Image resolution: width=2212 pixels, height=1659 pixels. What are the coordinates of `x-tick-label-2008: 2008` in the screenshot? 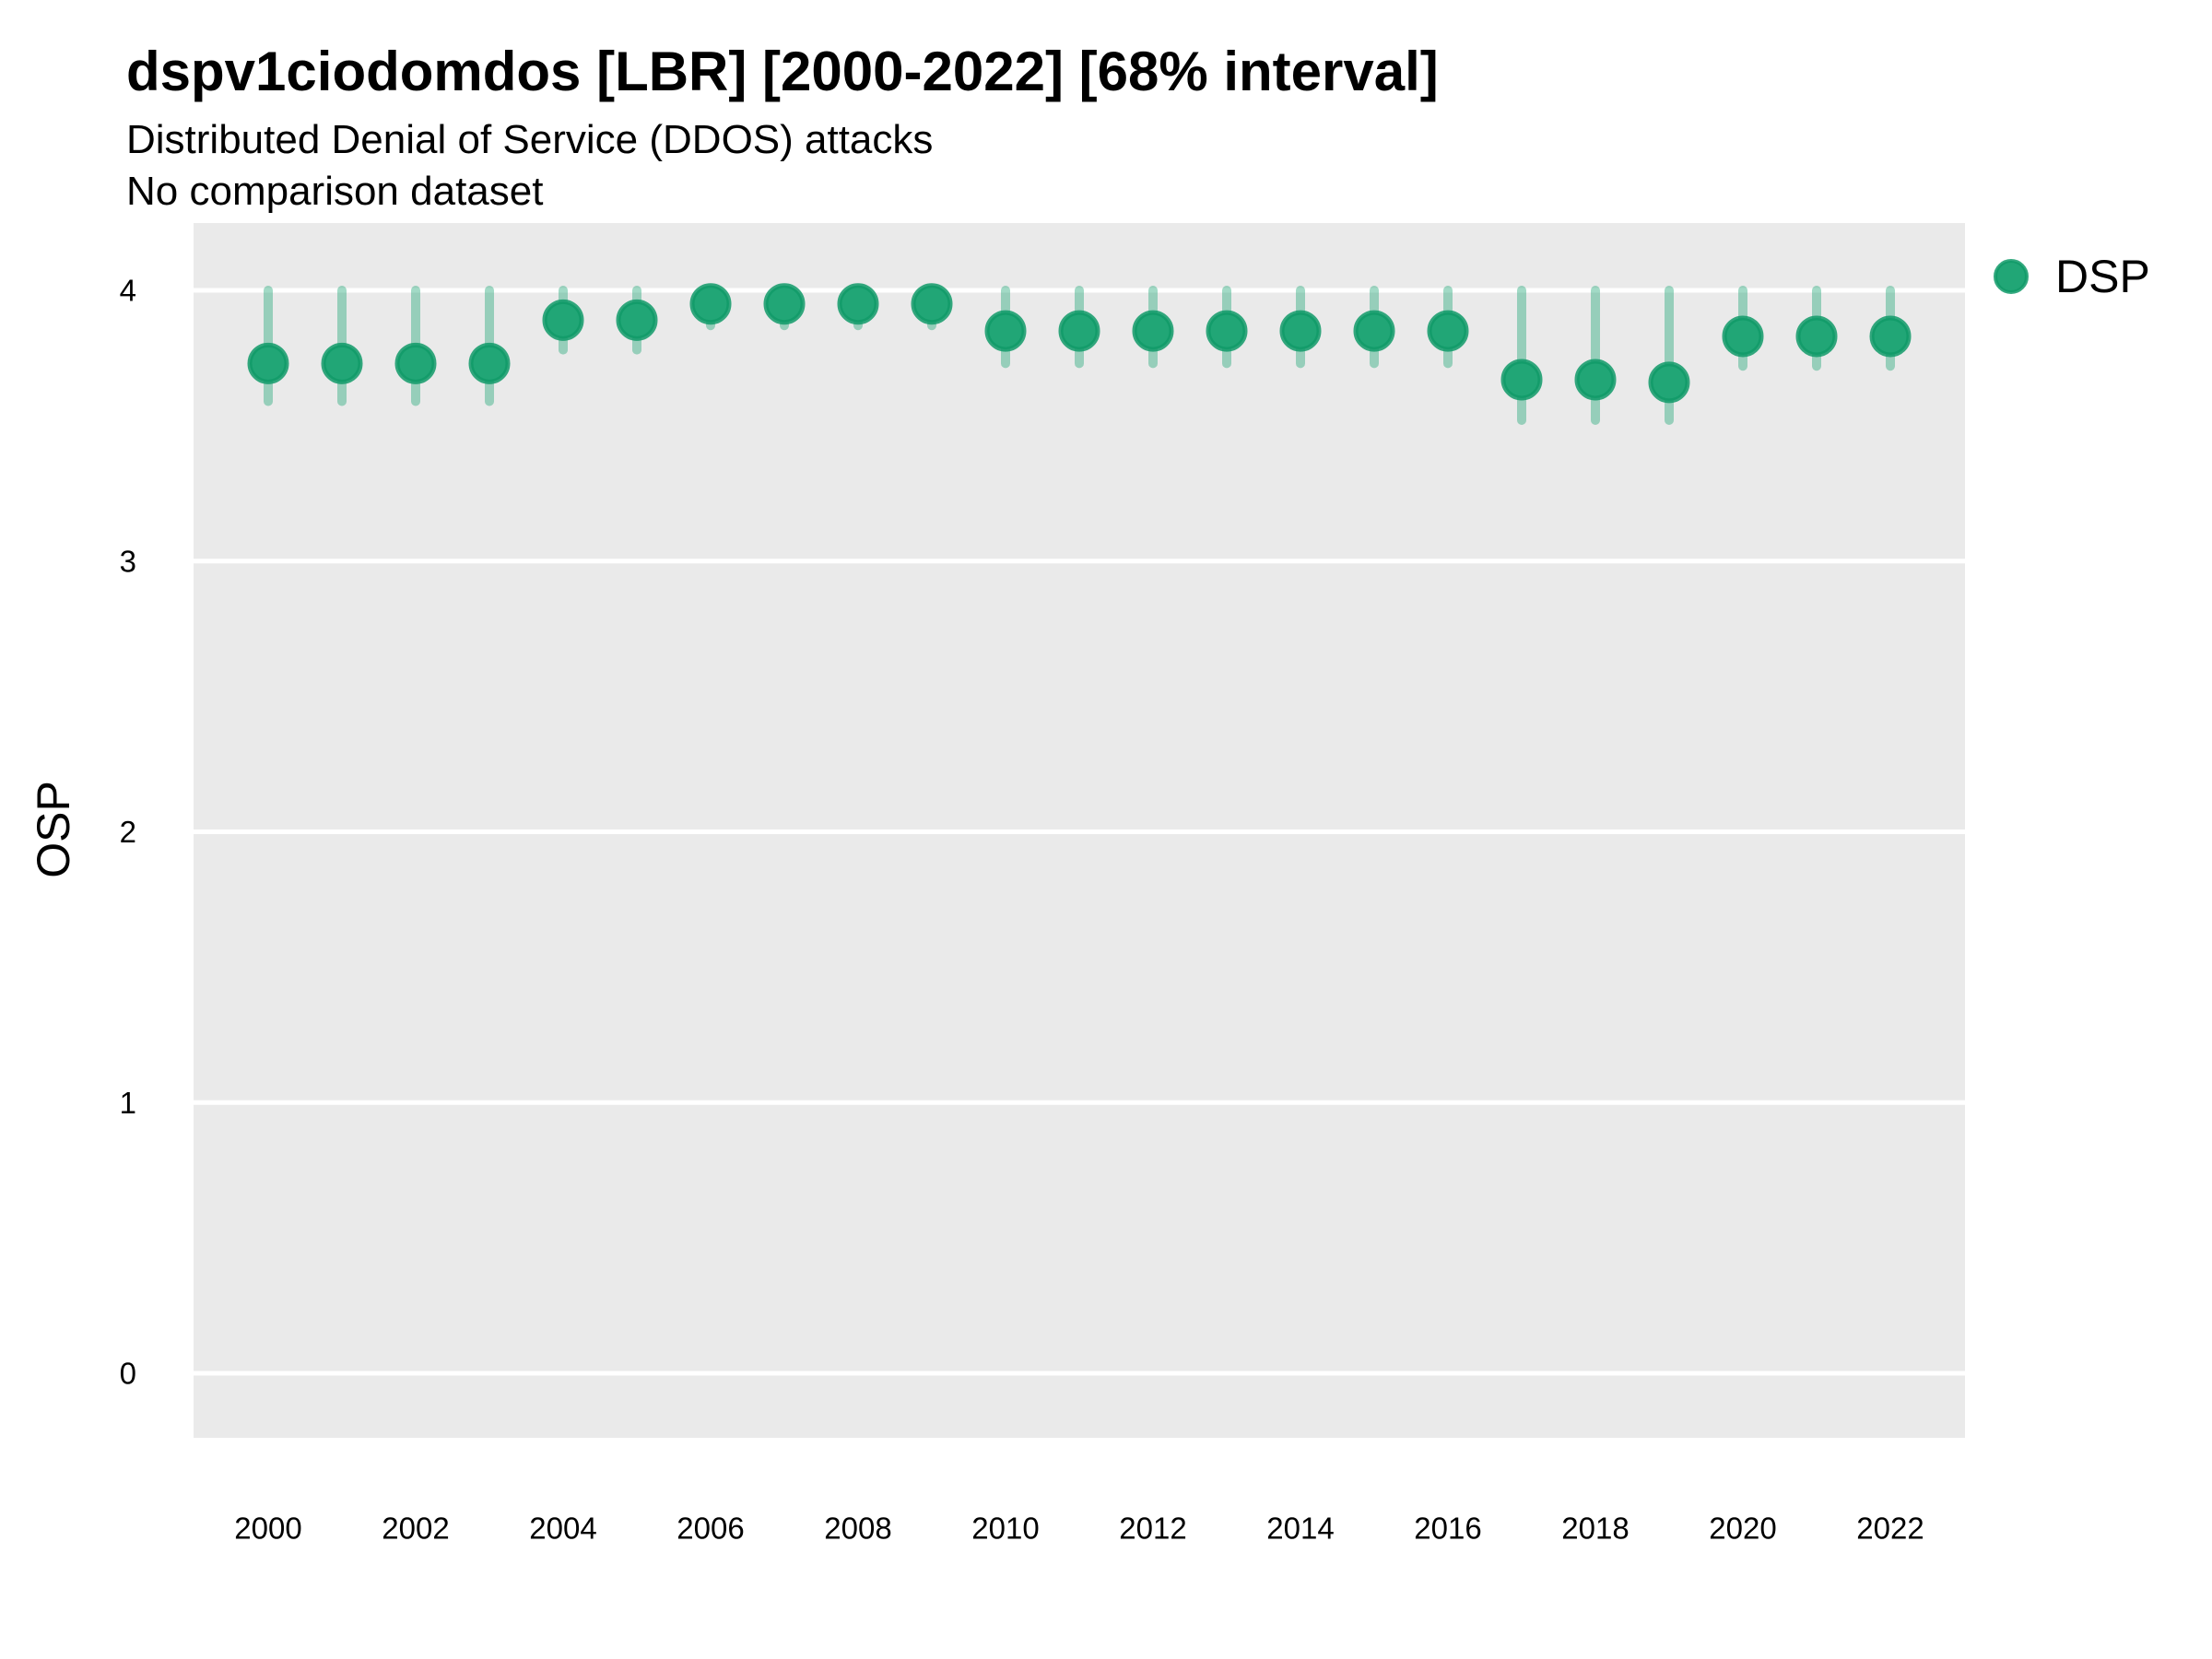 It's located at (857, 1529).